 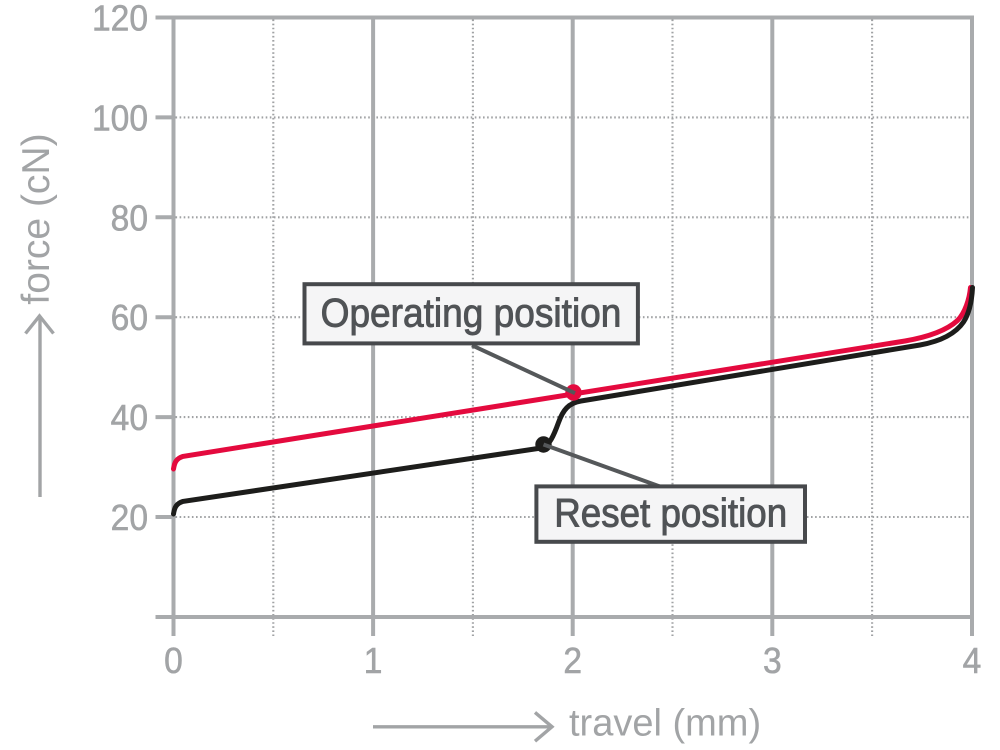 What do you see at coordinates (471, 313) in the screenshot?
I see `svg-text: Operating position` at bounding box center [471, 313].